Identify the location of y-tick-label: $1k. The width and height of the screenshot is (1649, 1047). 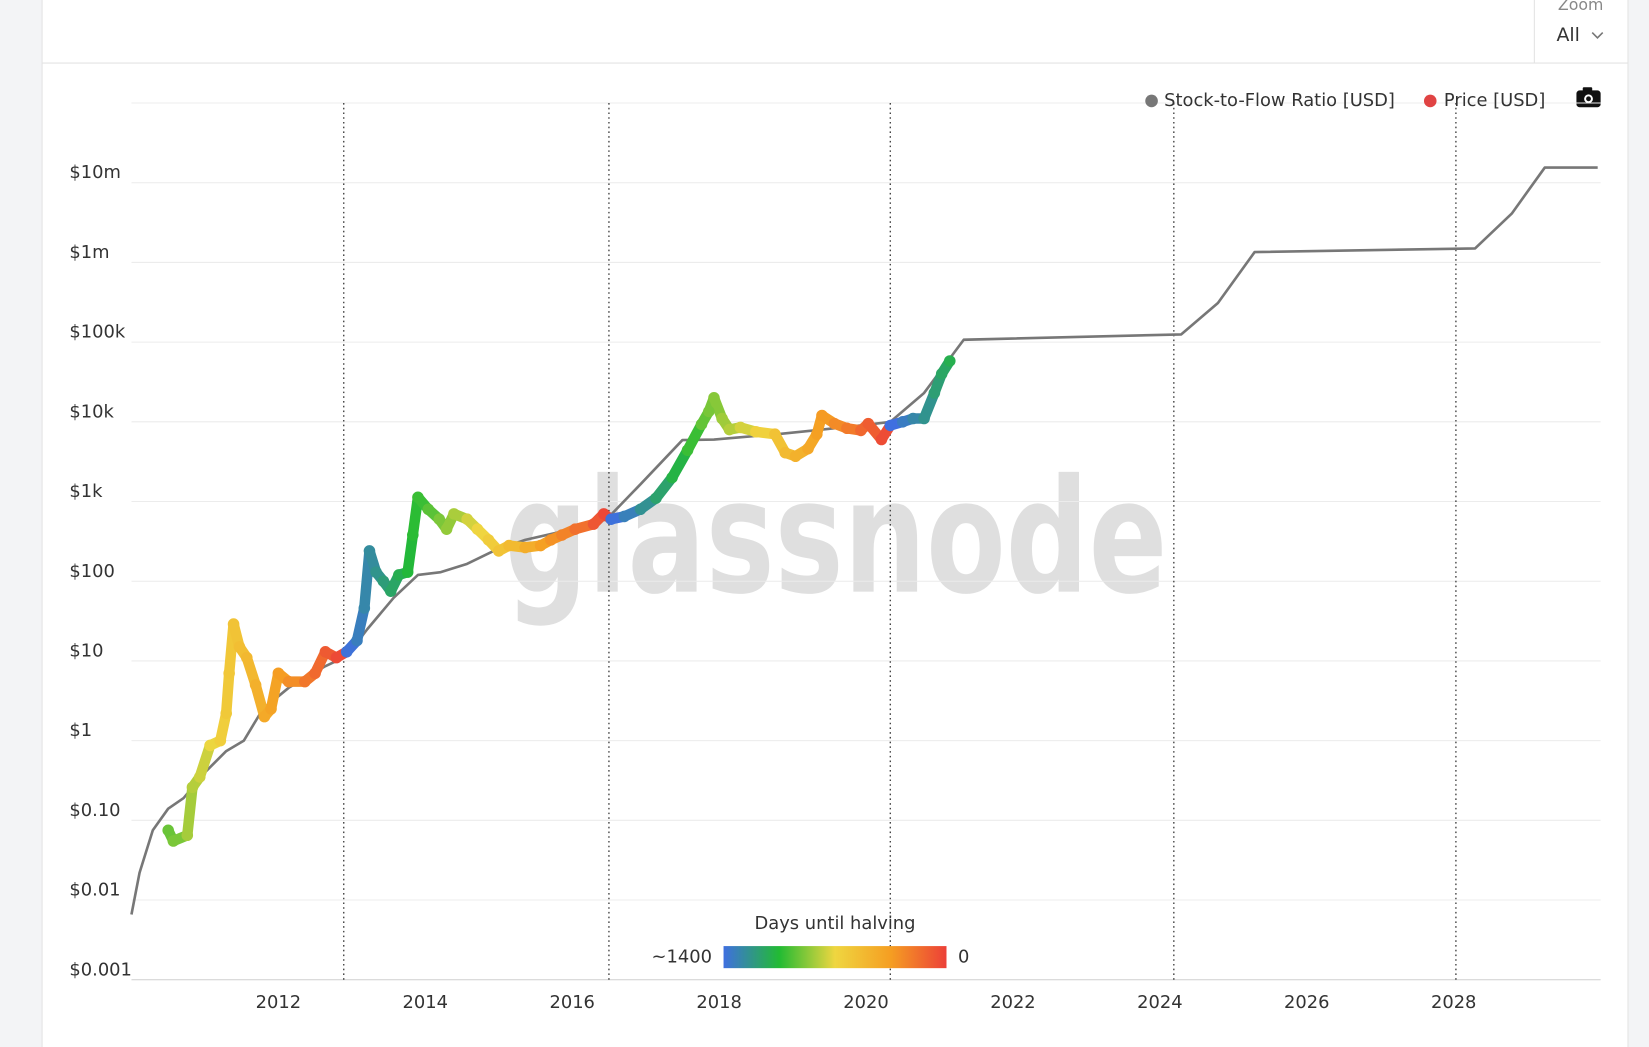
(86, 491).